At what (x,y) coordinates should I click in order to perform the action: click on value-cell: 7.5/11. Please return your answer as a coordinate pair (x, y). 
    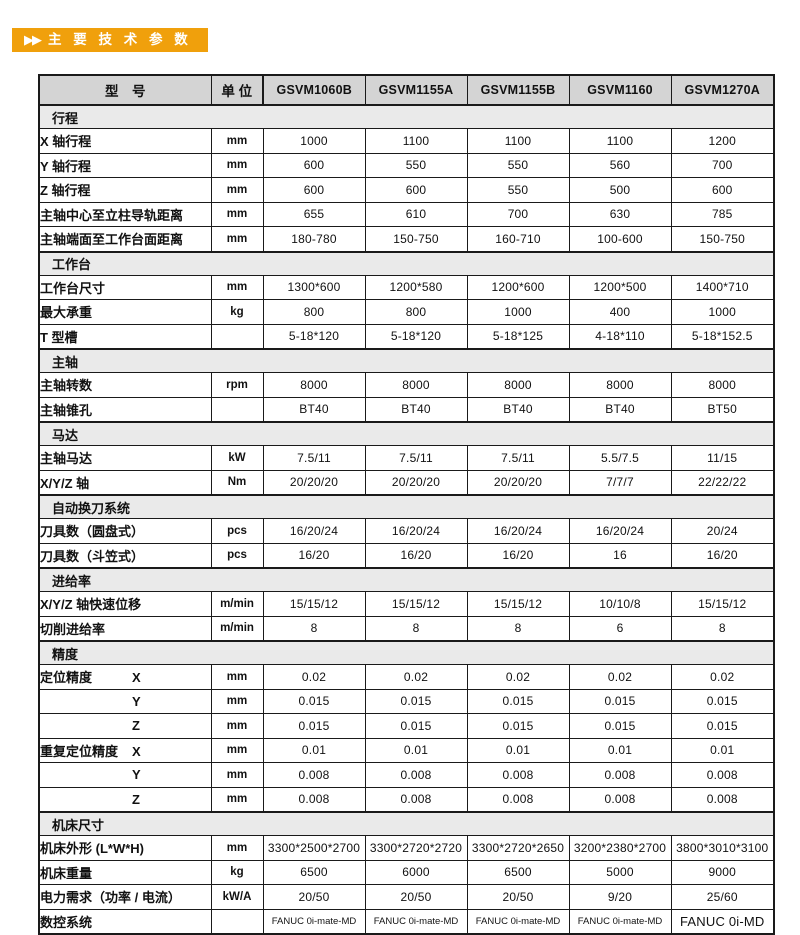
    Looking at the image, I should click on (518, 458).